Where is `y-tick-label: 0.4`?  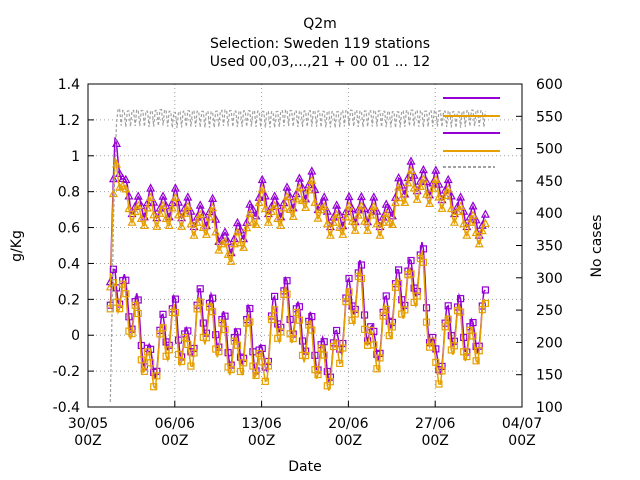 y-tick-label: 0.4 is located at coordinates (69, 264).